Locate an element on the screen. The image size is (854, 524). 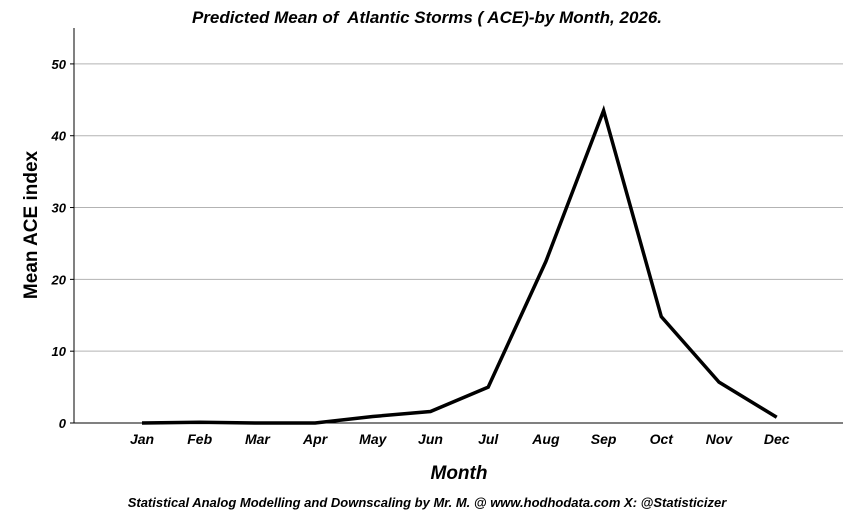
x-axis-title: Month is located at coordinates (459, 473).